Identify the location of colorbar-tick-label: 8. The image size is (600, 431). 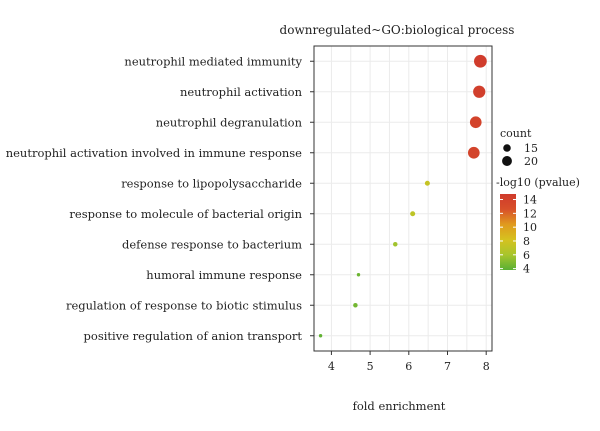
(526, 241).